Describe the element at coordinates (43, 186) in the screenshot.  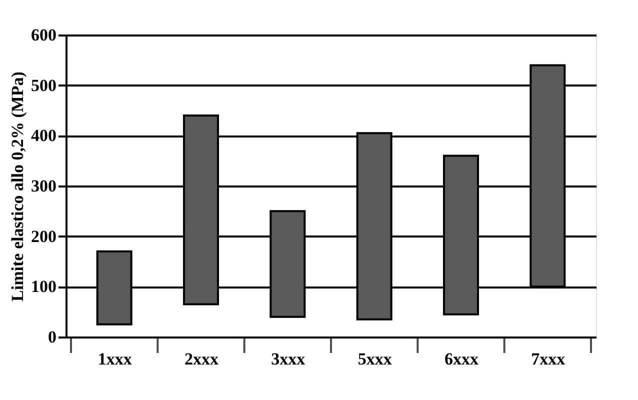
I see `y-tick-label: 300` at that location.